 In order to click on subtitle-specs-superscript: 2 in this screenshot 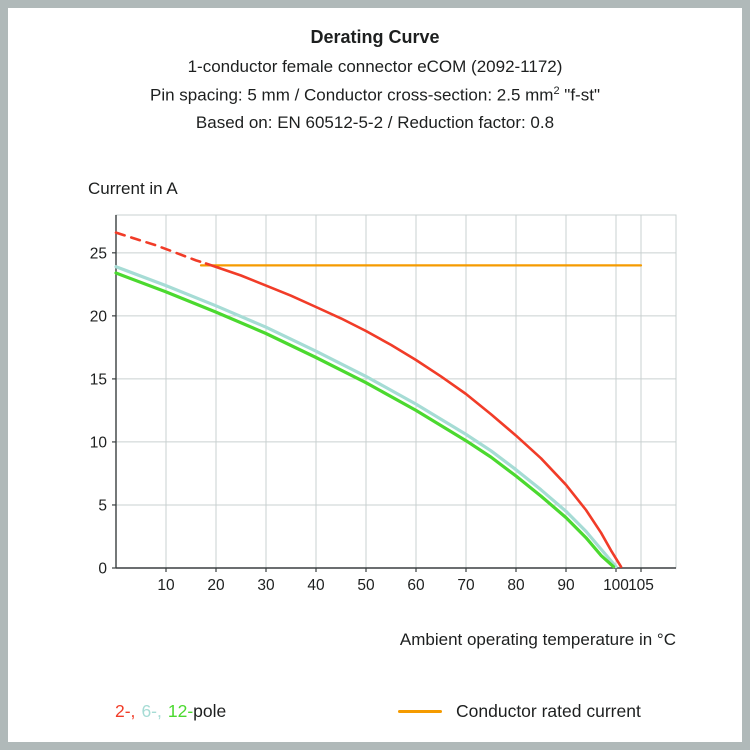, I will do `click(556, 91)`.